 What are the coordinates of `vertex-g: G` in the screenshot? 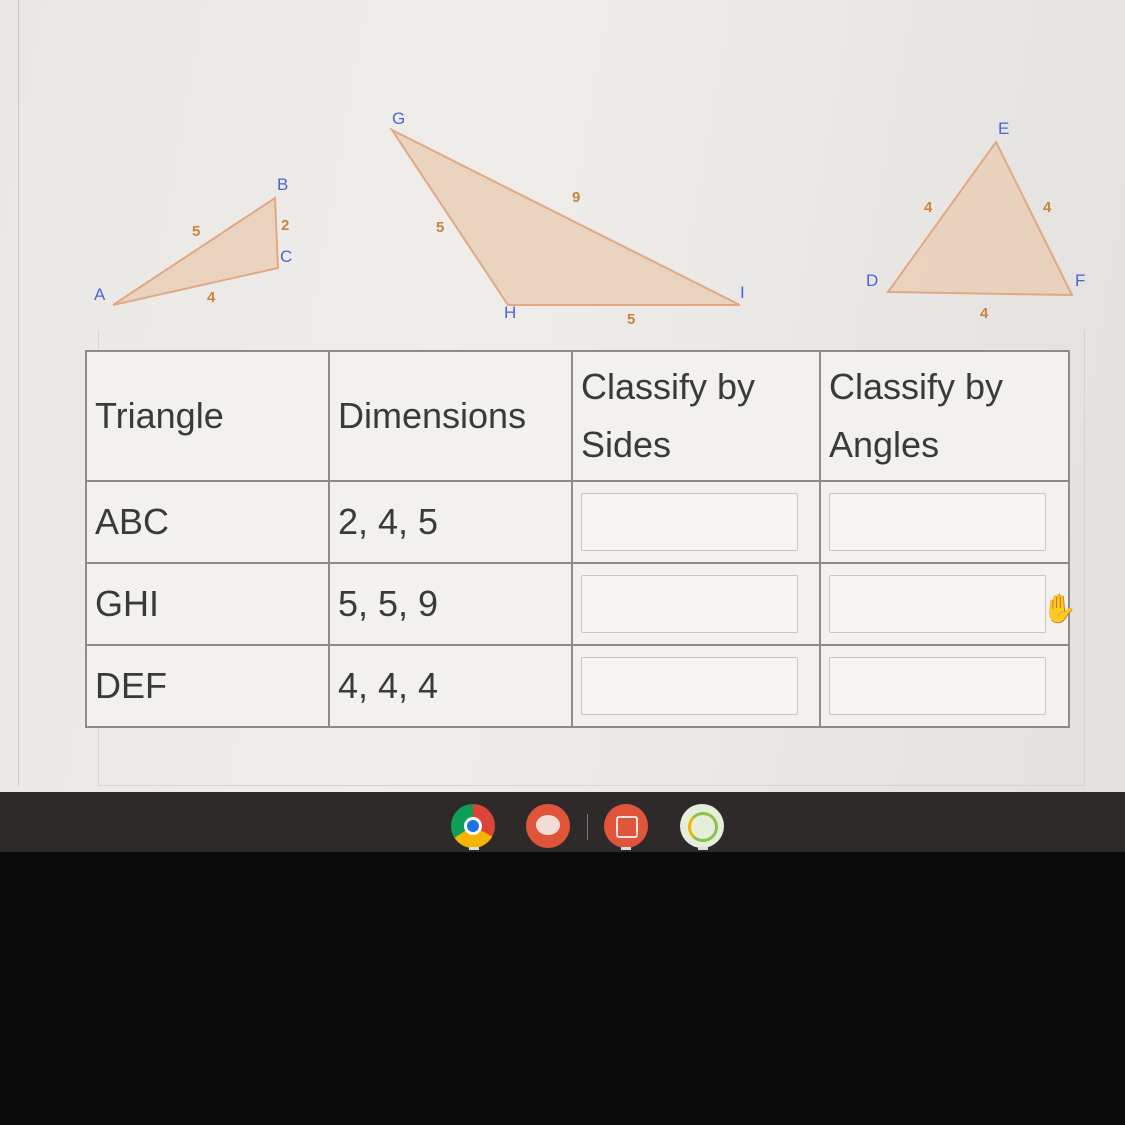 It's located at (398, 118).